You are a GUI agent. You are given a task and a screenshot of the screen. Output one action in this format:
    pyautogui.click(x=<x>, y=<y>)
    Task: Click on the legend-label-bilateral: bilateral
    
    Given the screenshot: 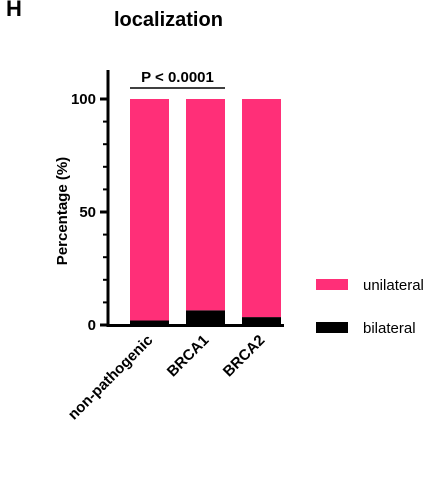 What is the action you would take?
    pyautogui.click(x=389, y=328)
    